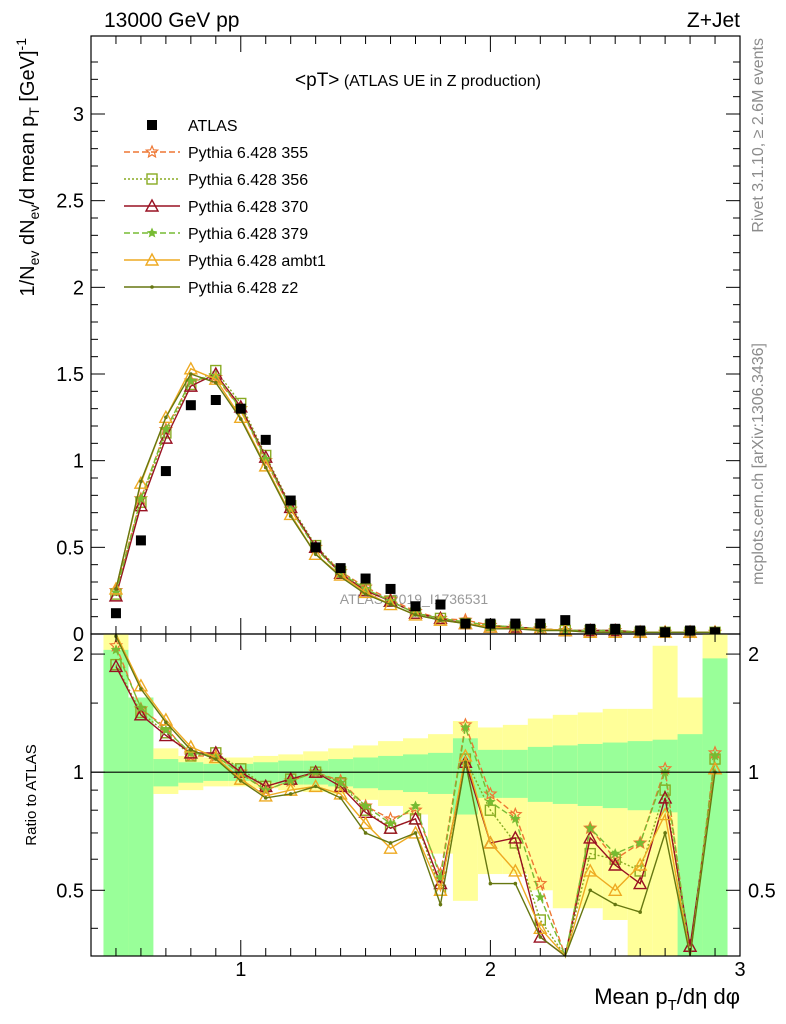 The width and height of the screenshot is (786, 1024). What do you see at coordinates (257, 261) in the screenshot?
I see `legend-label-ambt1: Pythia 6.428 ambt1` at bounding box center [257, 261].